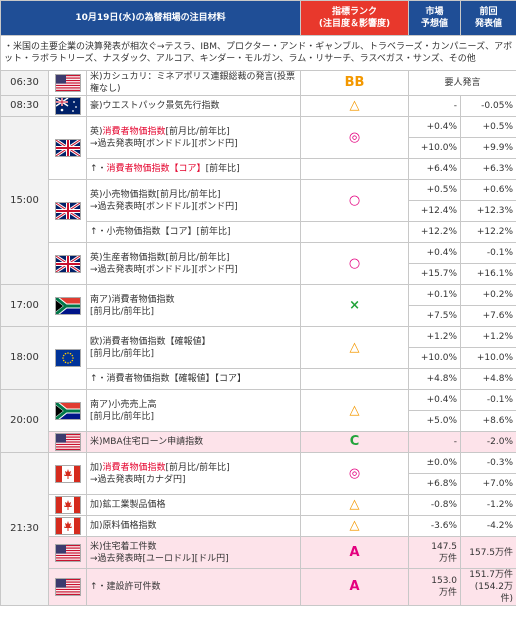 This screenshot has width=516, height=628. I want to click on item-row: 米)MBA住宅ローン申請指数 C - -2.0%, so click(258, 442).